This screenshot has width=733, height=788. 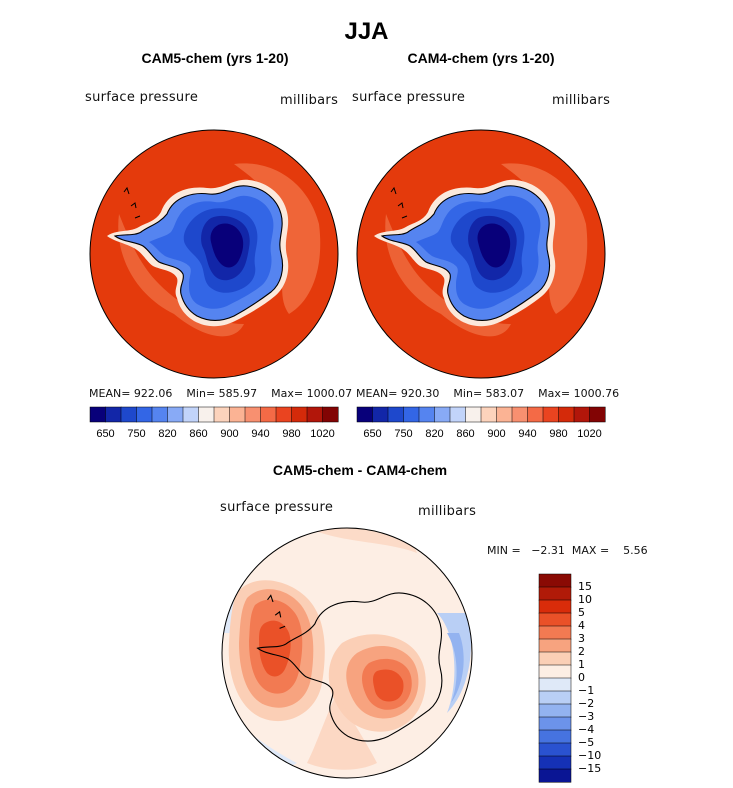 I want to click on panel2-max: 1000.76, so click(x=596, y=393).